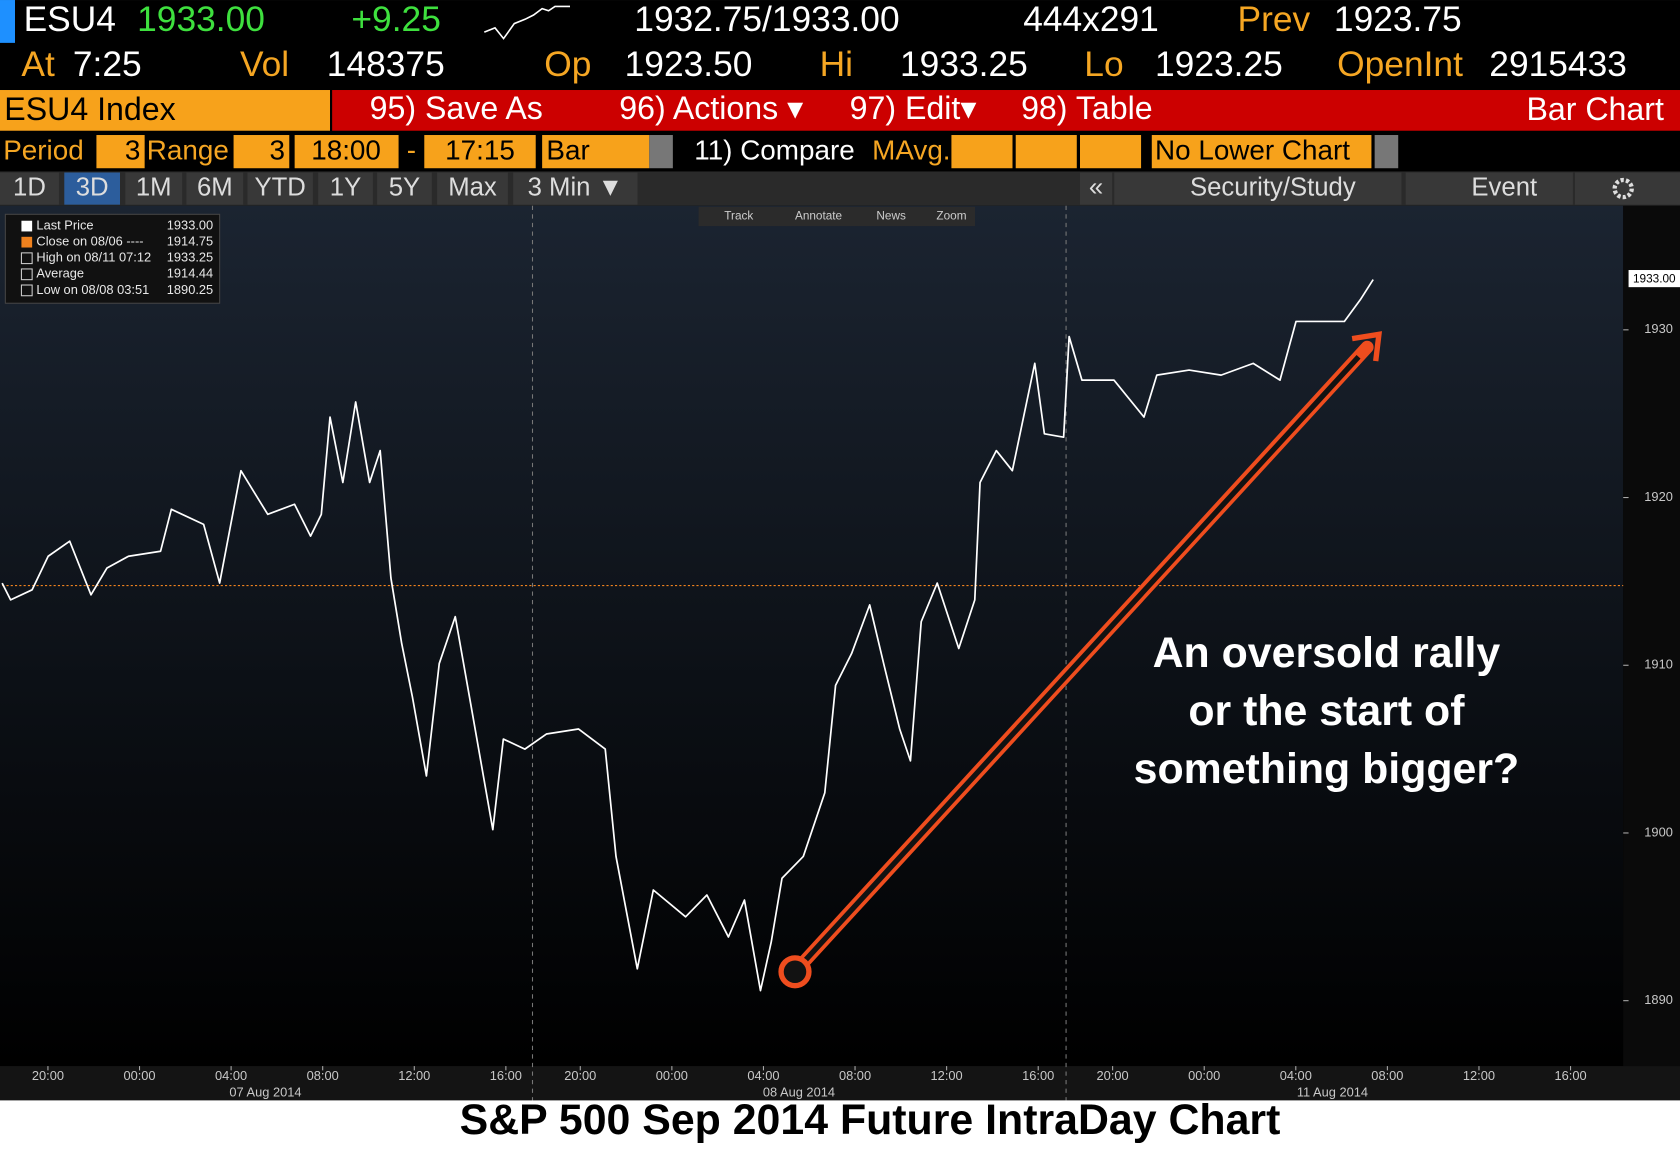  Describe the element at coordinates (964, 64) in the screenshot. I see `header-field: 1933.25` at that location.